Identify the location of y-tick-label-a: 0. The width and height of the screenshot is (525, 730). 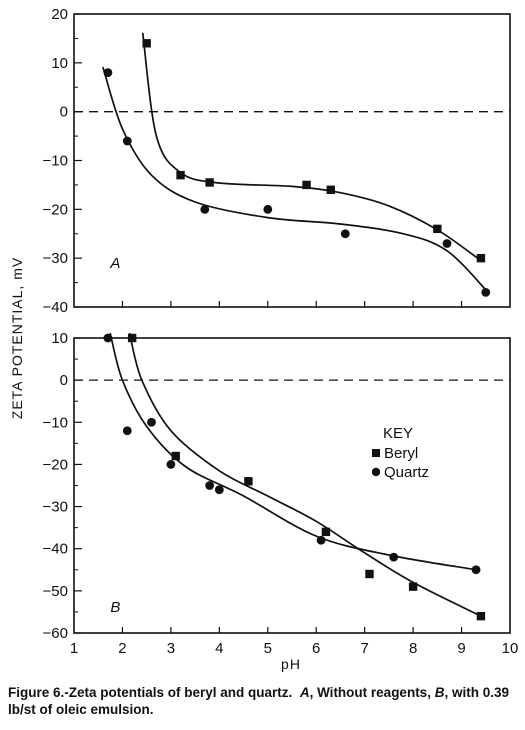
(64, 112).